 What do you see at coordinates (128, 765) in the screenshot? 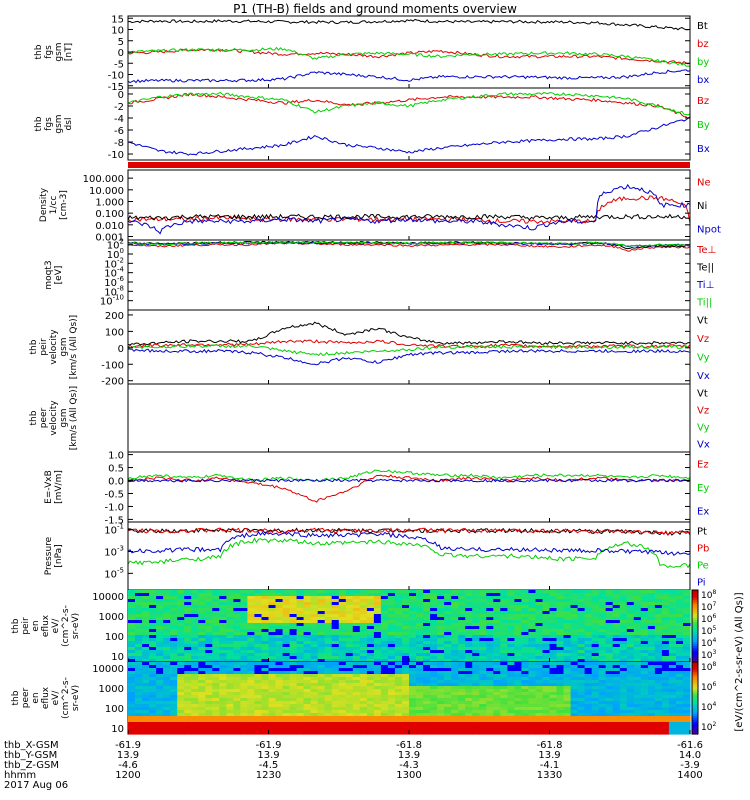
I see `xaxis-value: -4.6` at bounding box center [128, 765].